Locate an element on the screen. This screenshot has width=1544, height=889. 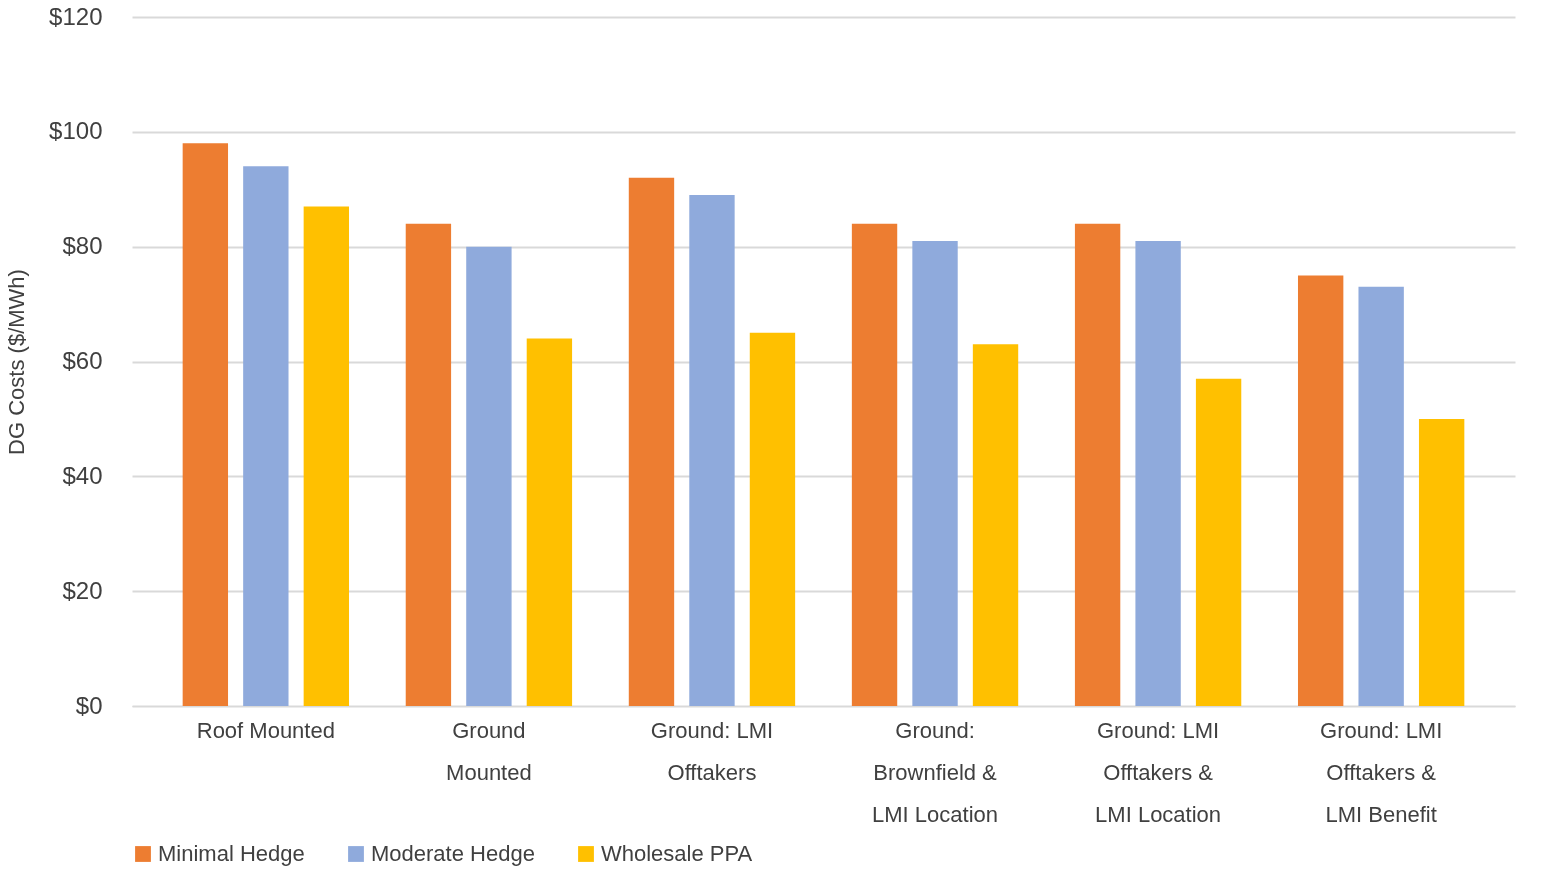
y-tick-label: $0 is located at coordinates (89, 705).